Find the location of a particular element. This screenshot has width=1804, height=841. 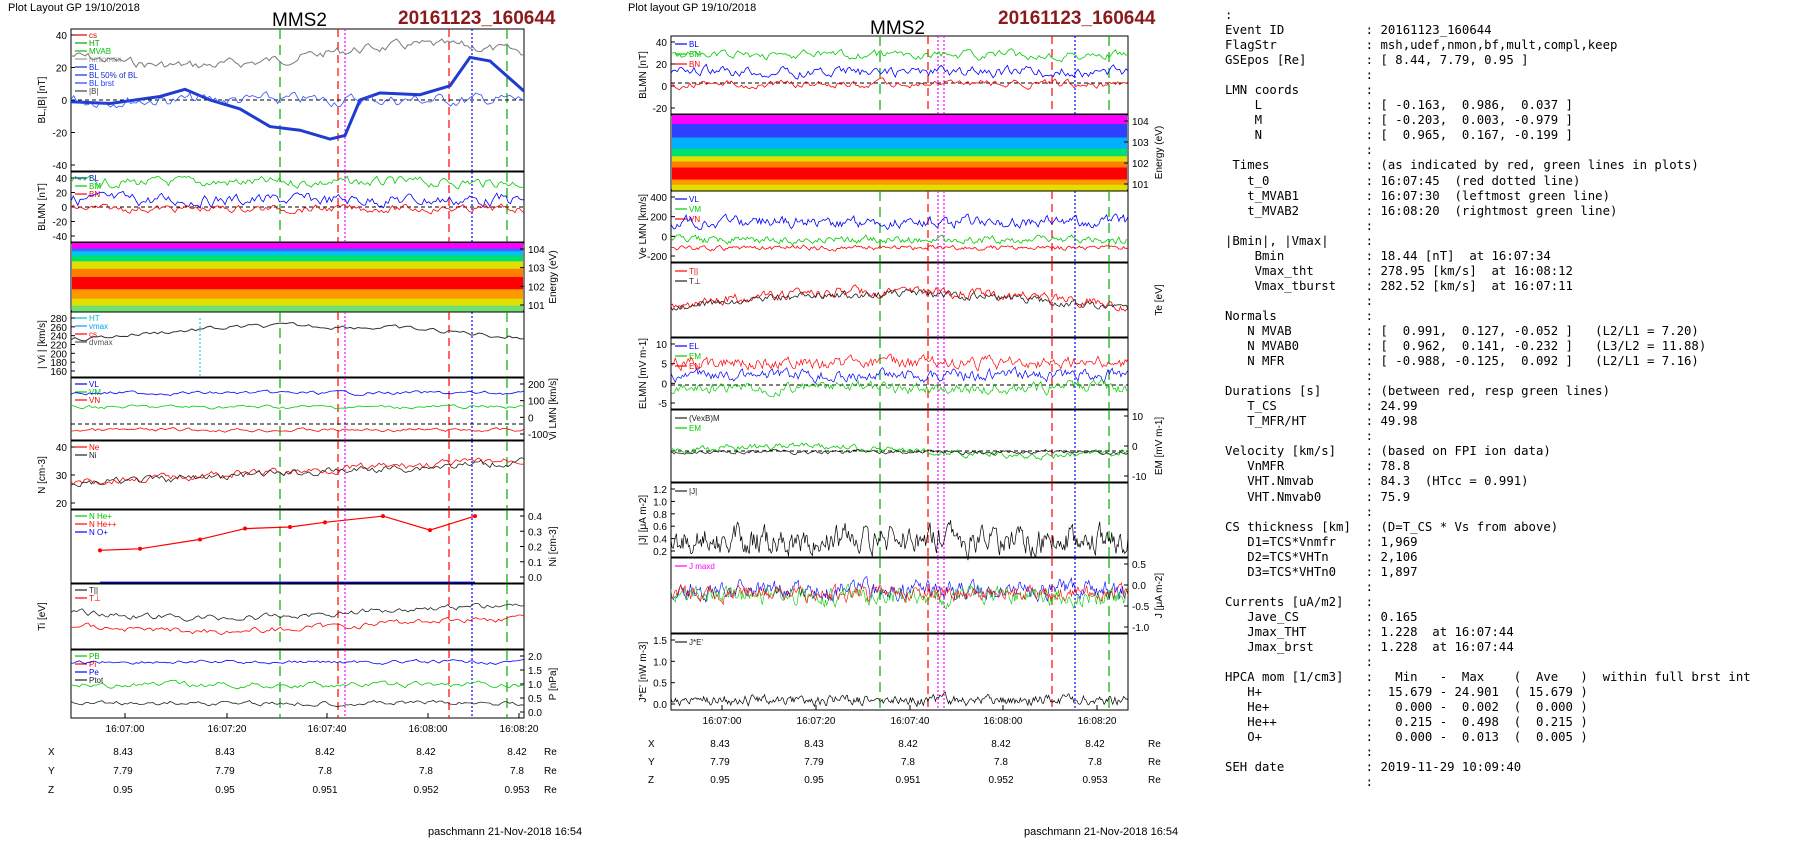

metadata-value: : 15.679 - 24.901 ( 15.679 ) is located at coordinates (1476, 692).